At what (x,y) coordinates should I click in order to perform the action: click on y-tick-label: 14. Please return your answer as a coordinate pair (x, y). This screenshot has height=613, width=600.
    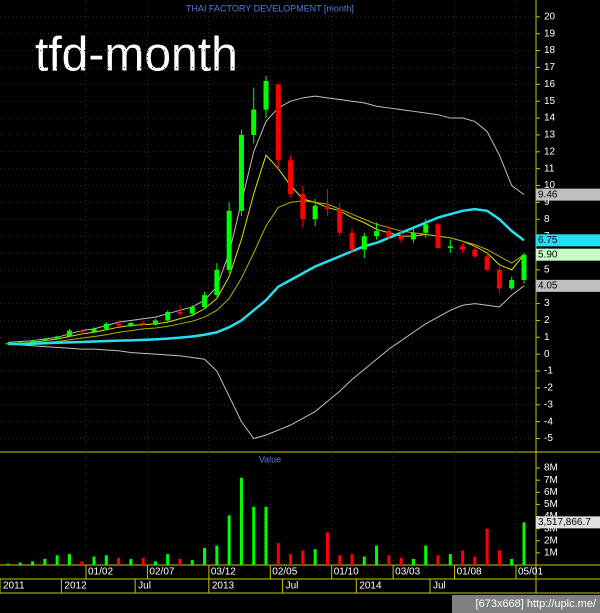
    Looking at the image, I should click on (550, 118).